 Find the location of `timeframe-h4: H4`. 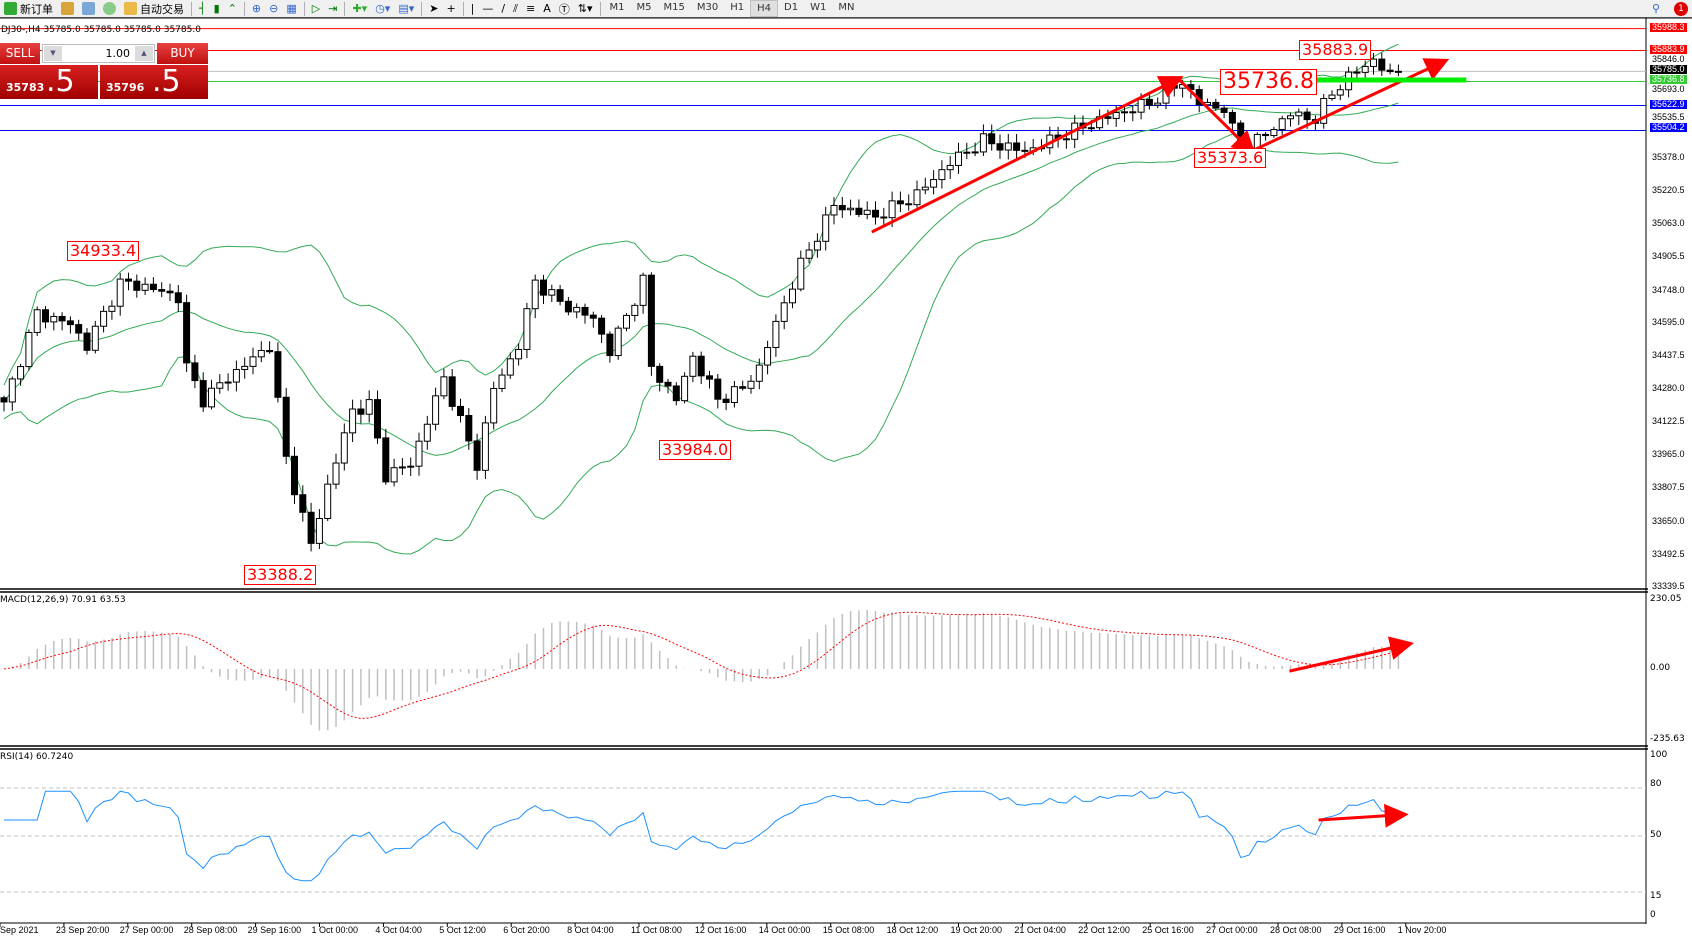

timeframe-h4: H4 is located at coordinates (764, 8).